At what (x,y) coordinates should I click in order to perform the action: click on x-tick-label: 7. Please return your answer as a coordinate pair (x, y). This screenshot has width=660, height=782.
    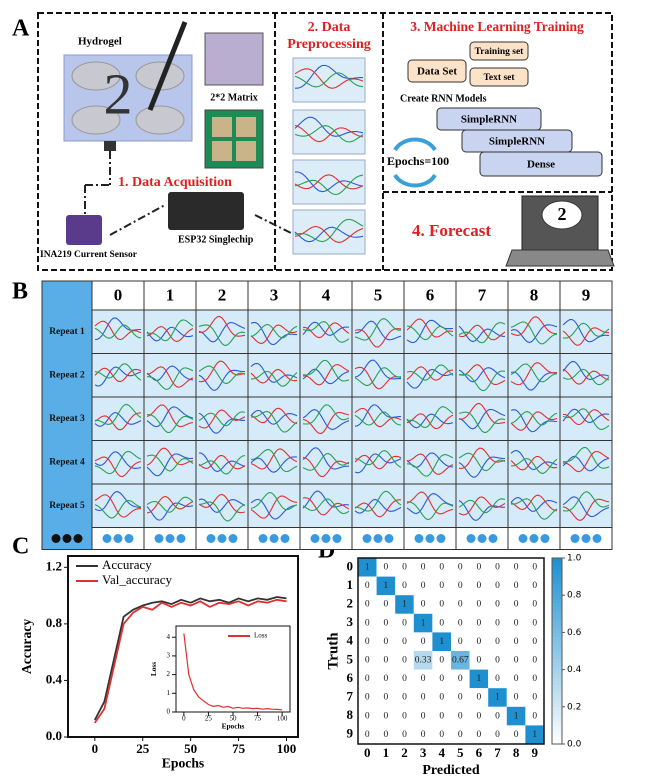
    Looking at the image, I should click on (497, 752).